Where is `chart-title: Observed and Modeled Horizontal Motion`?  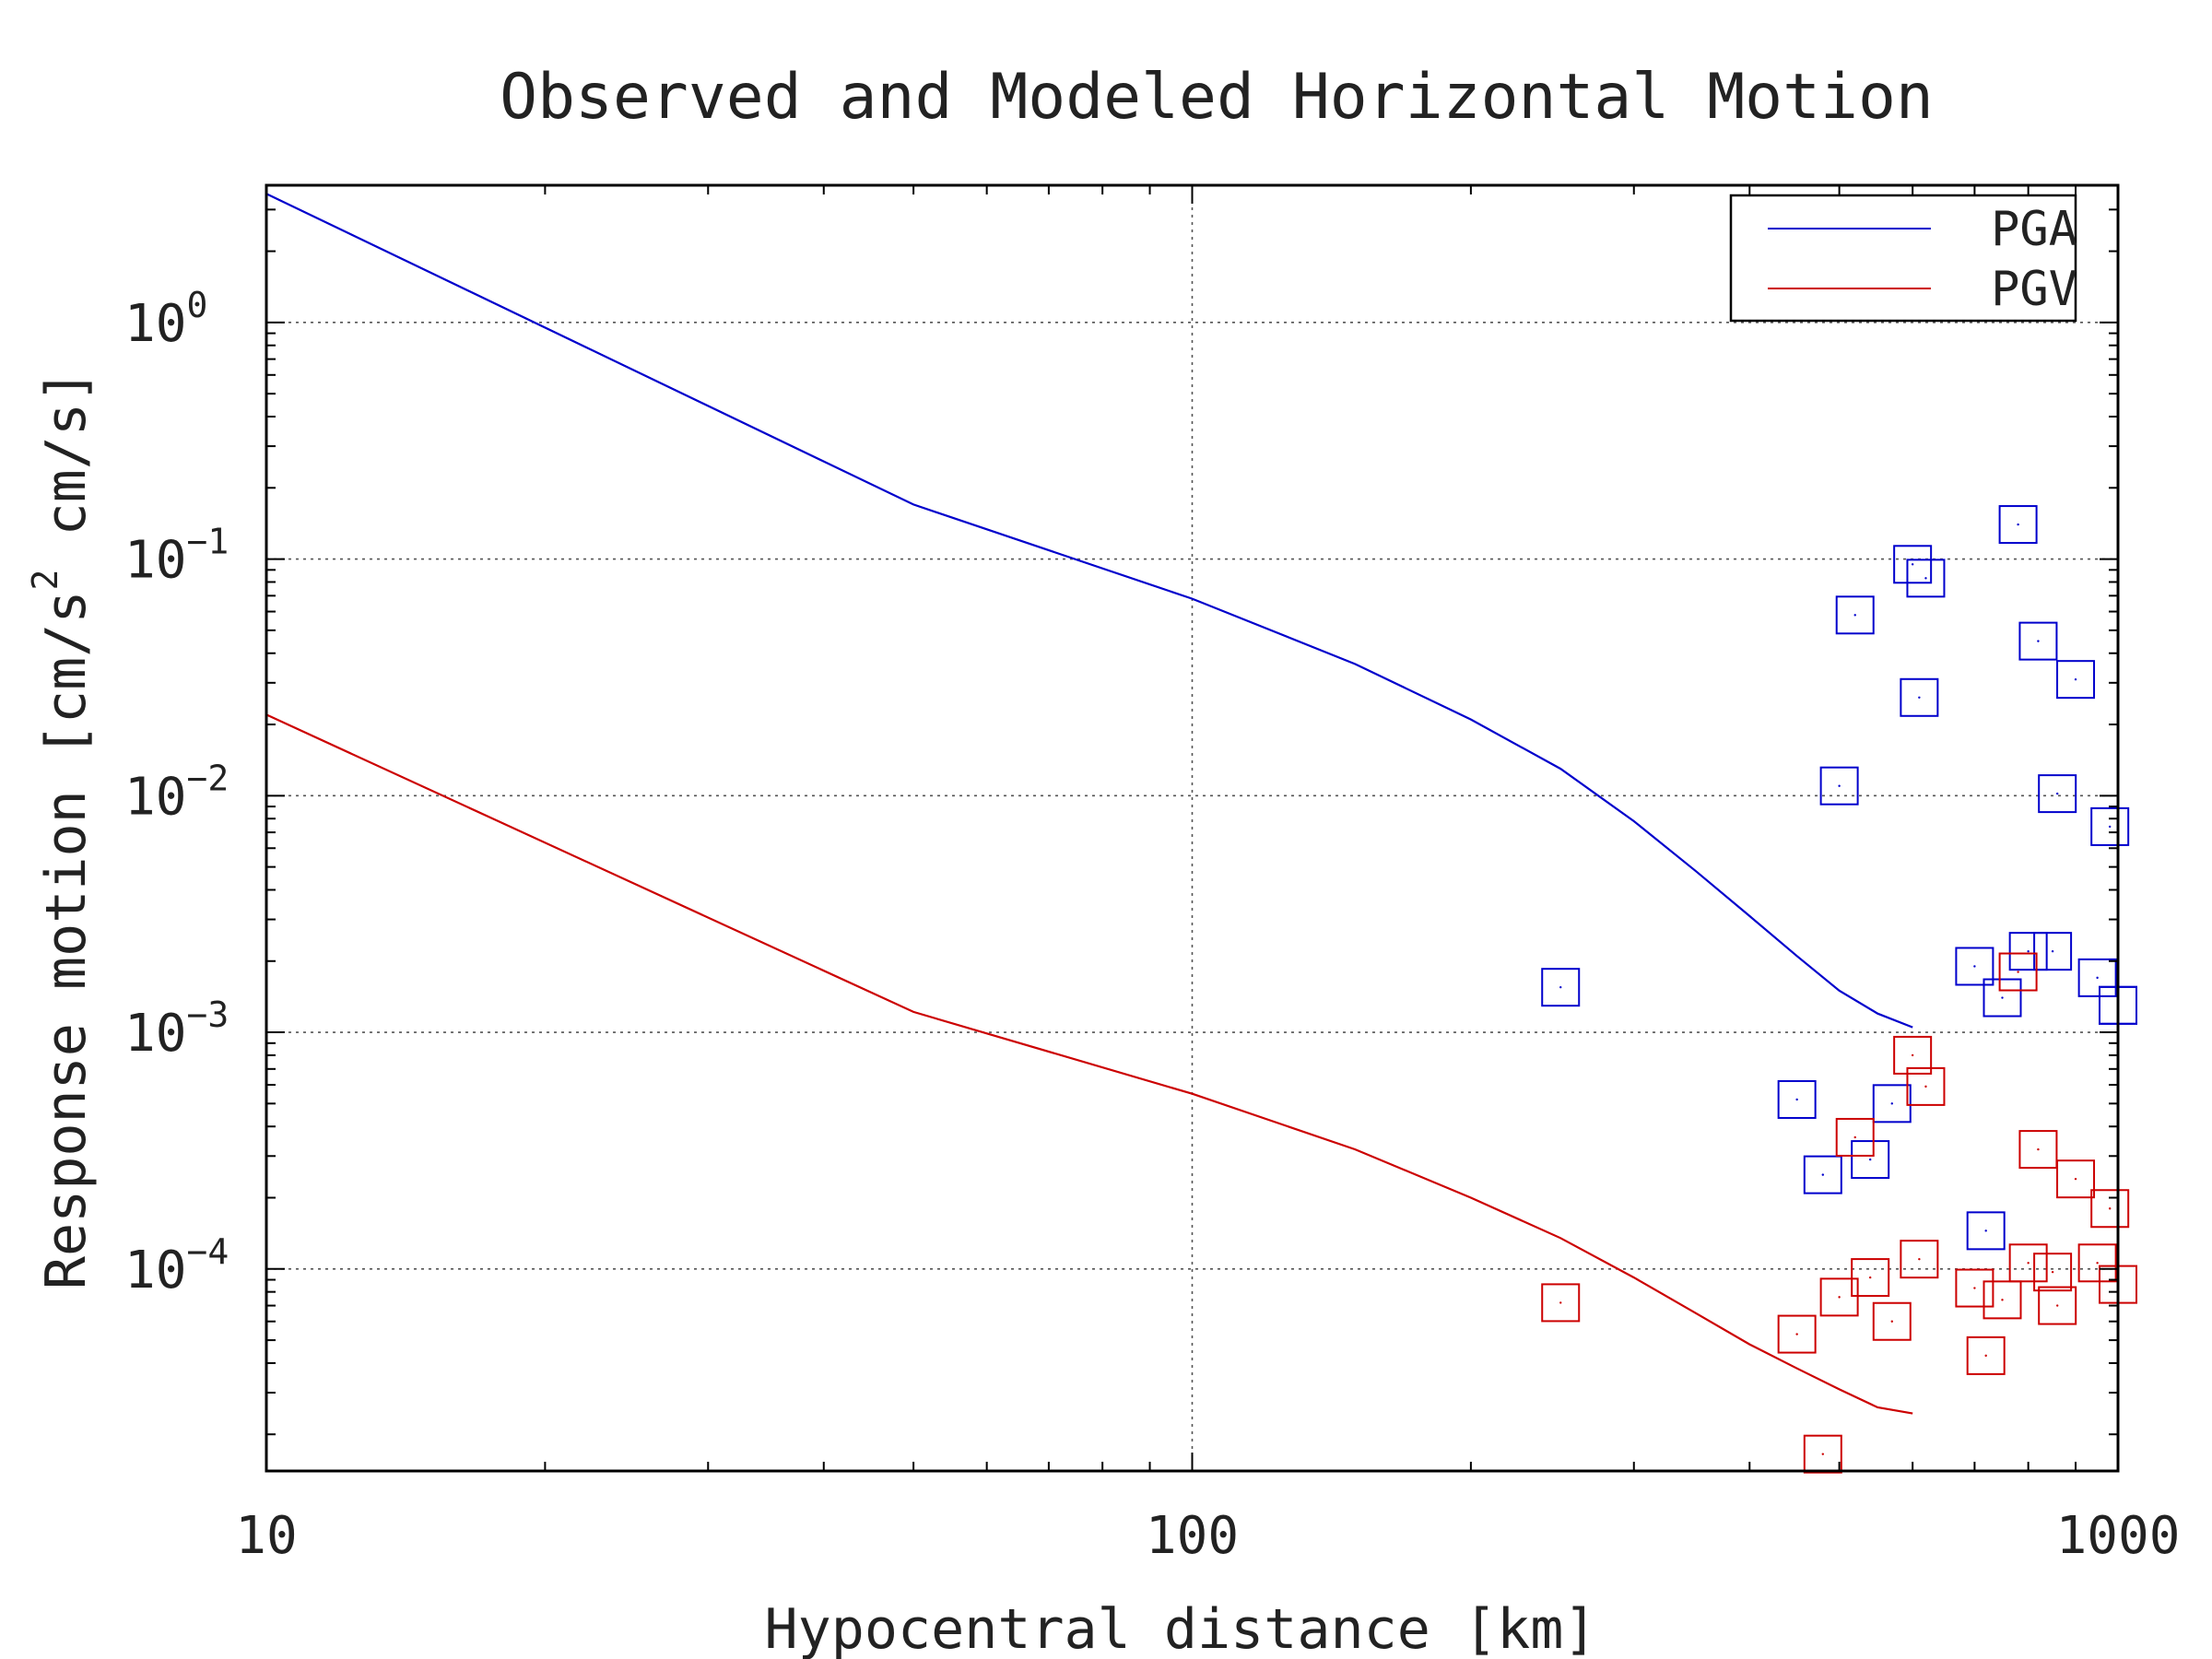
chart-title: Observed and Modeled Horizontal Motion is located at coordinates (1217, 97).